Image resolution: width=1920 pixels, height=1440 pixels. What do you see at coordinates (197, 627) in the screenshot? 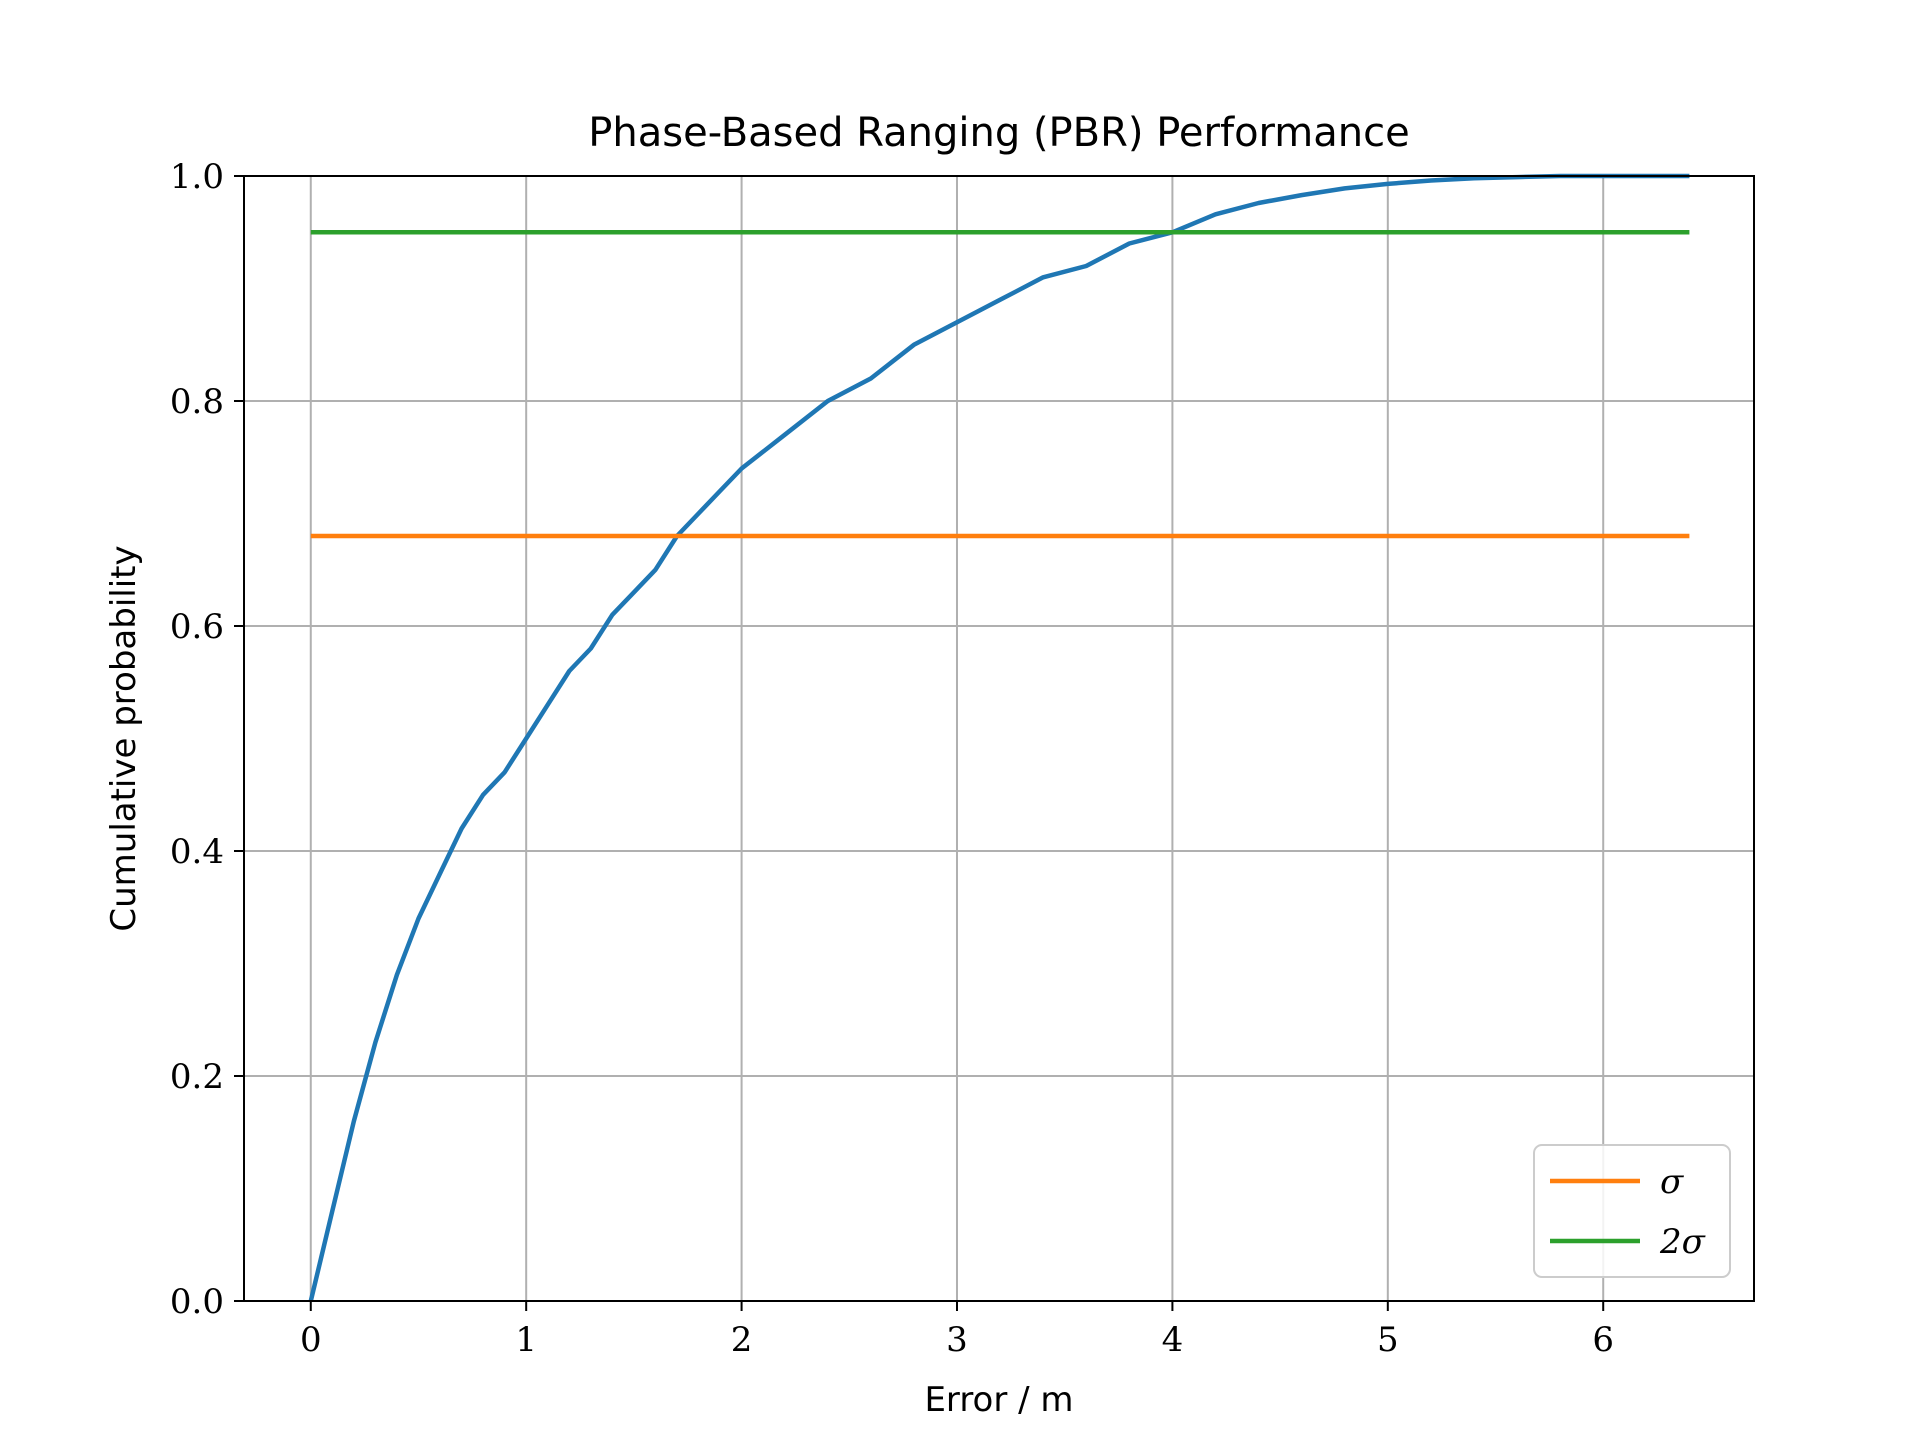
I see `y-tick-label: 0.6` at bounding box center [197, 627].